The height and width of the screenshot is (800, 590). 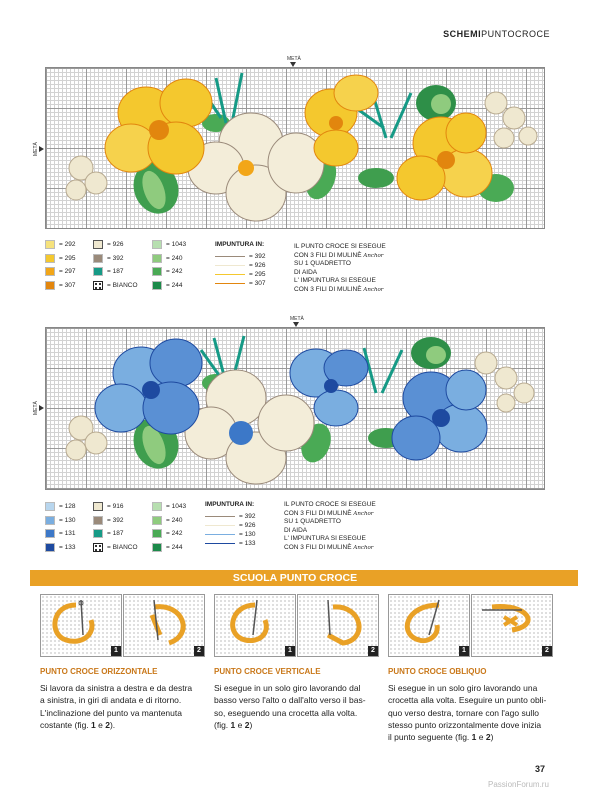 I want to click on legend-label: = 128, so click(x=67, y=507).